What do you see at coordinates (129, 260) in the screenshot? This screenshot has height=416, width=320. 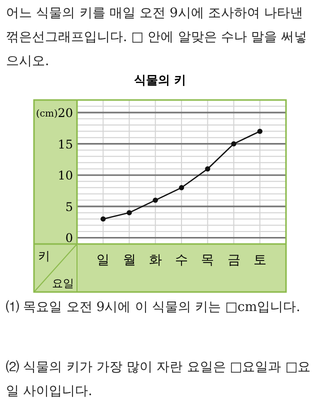 I see `x-tick-label: 월` at bounding box center [129, 260].